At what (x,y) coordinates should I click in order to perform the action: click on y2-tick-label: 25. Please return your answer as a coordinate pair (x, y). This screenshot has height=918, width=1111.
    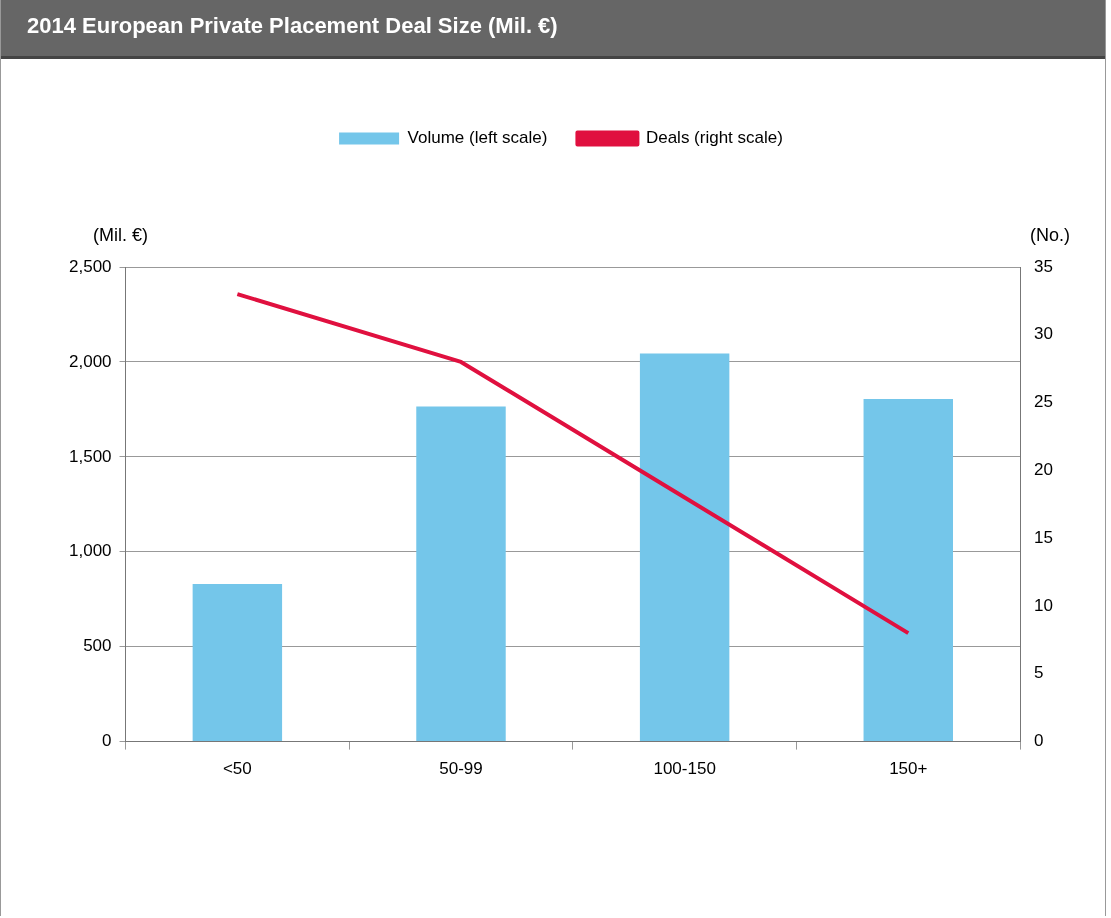
    Looking at the image, I should click on (1044, 402).